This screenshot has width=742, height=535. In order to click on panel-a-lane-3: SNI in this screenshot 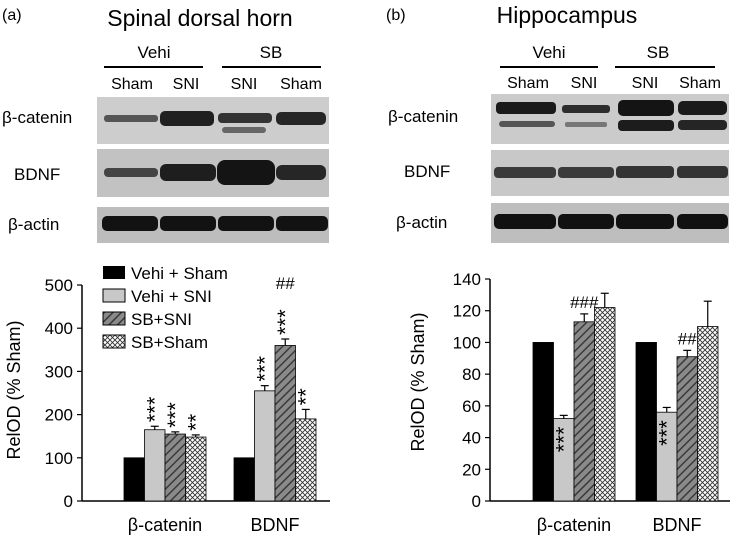, I will do `click(244, 84)`.